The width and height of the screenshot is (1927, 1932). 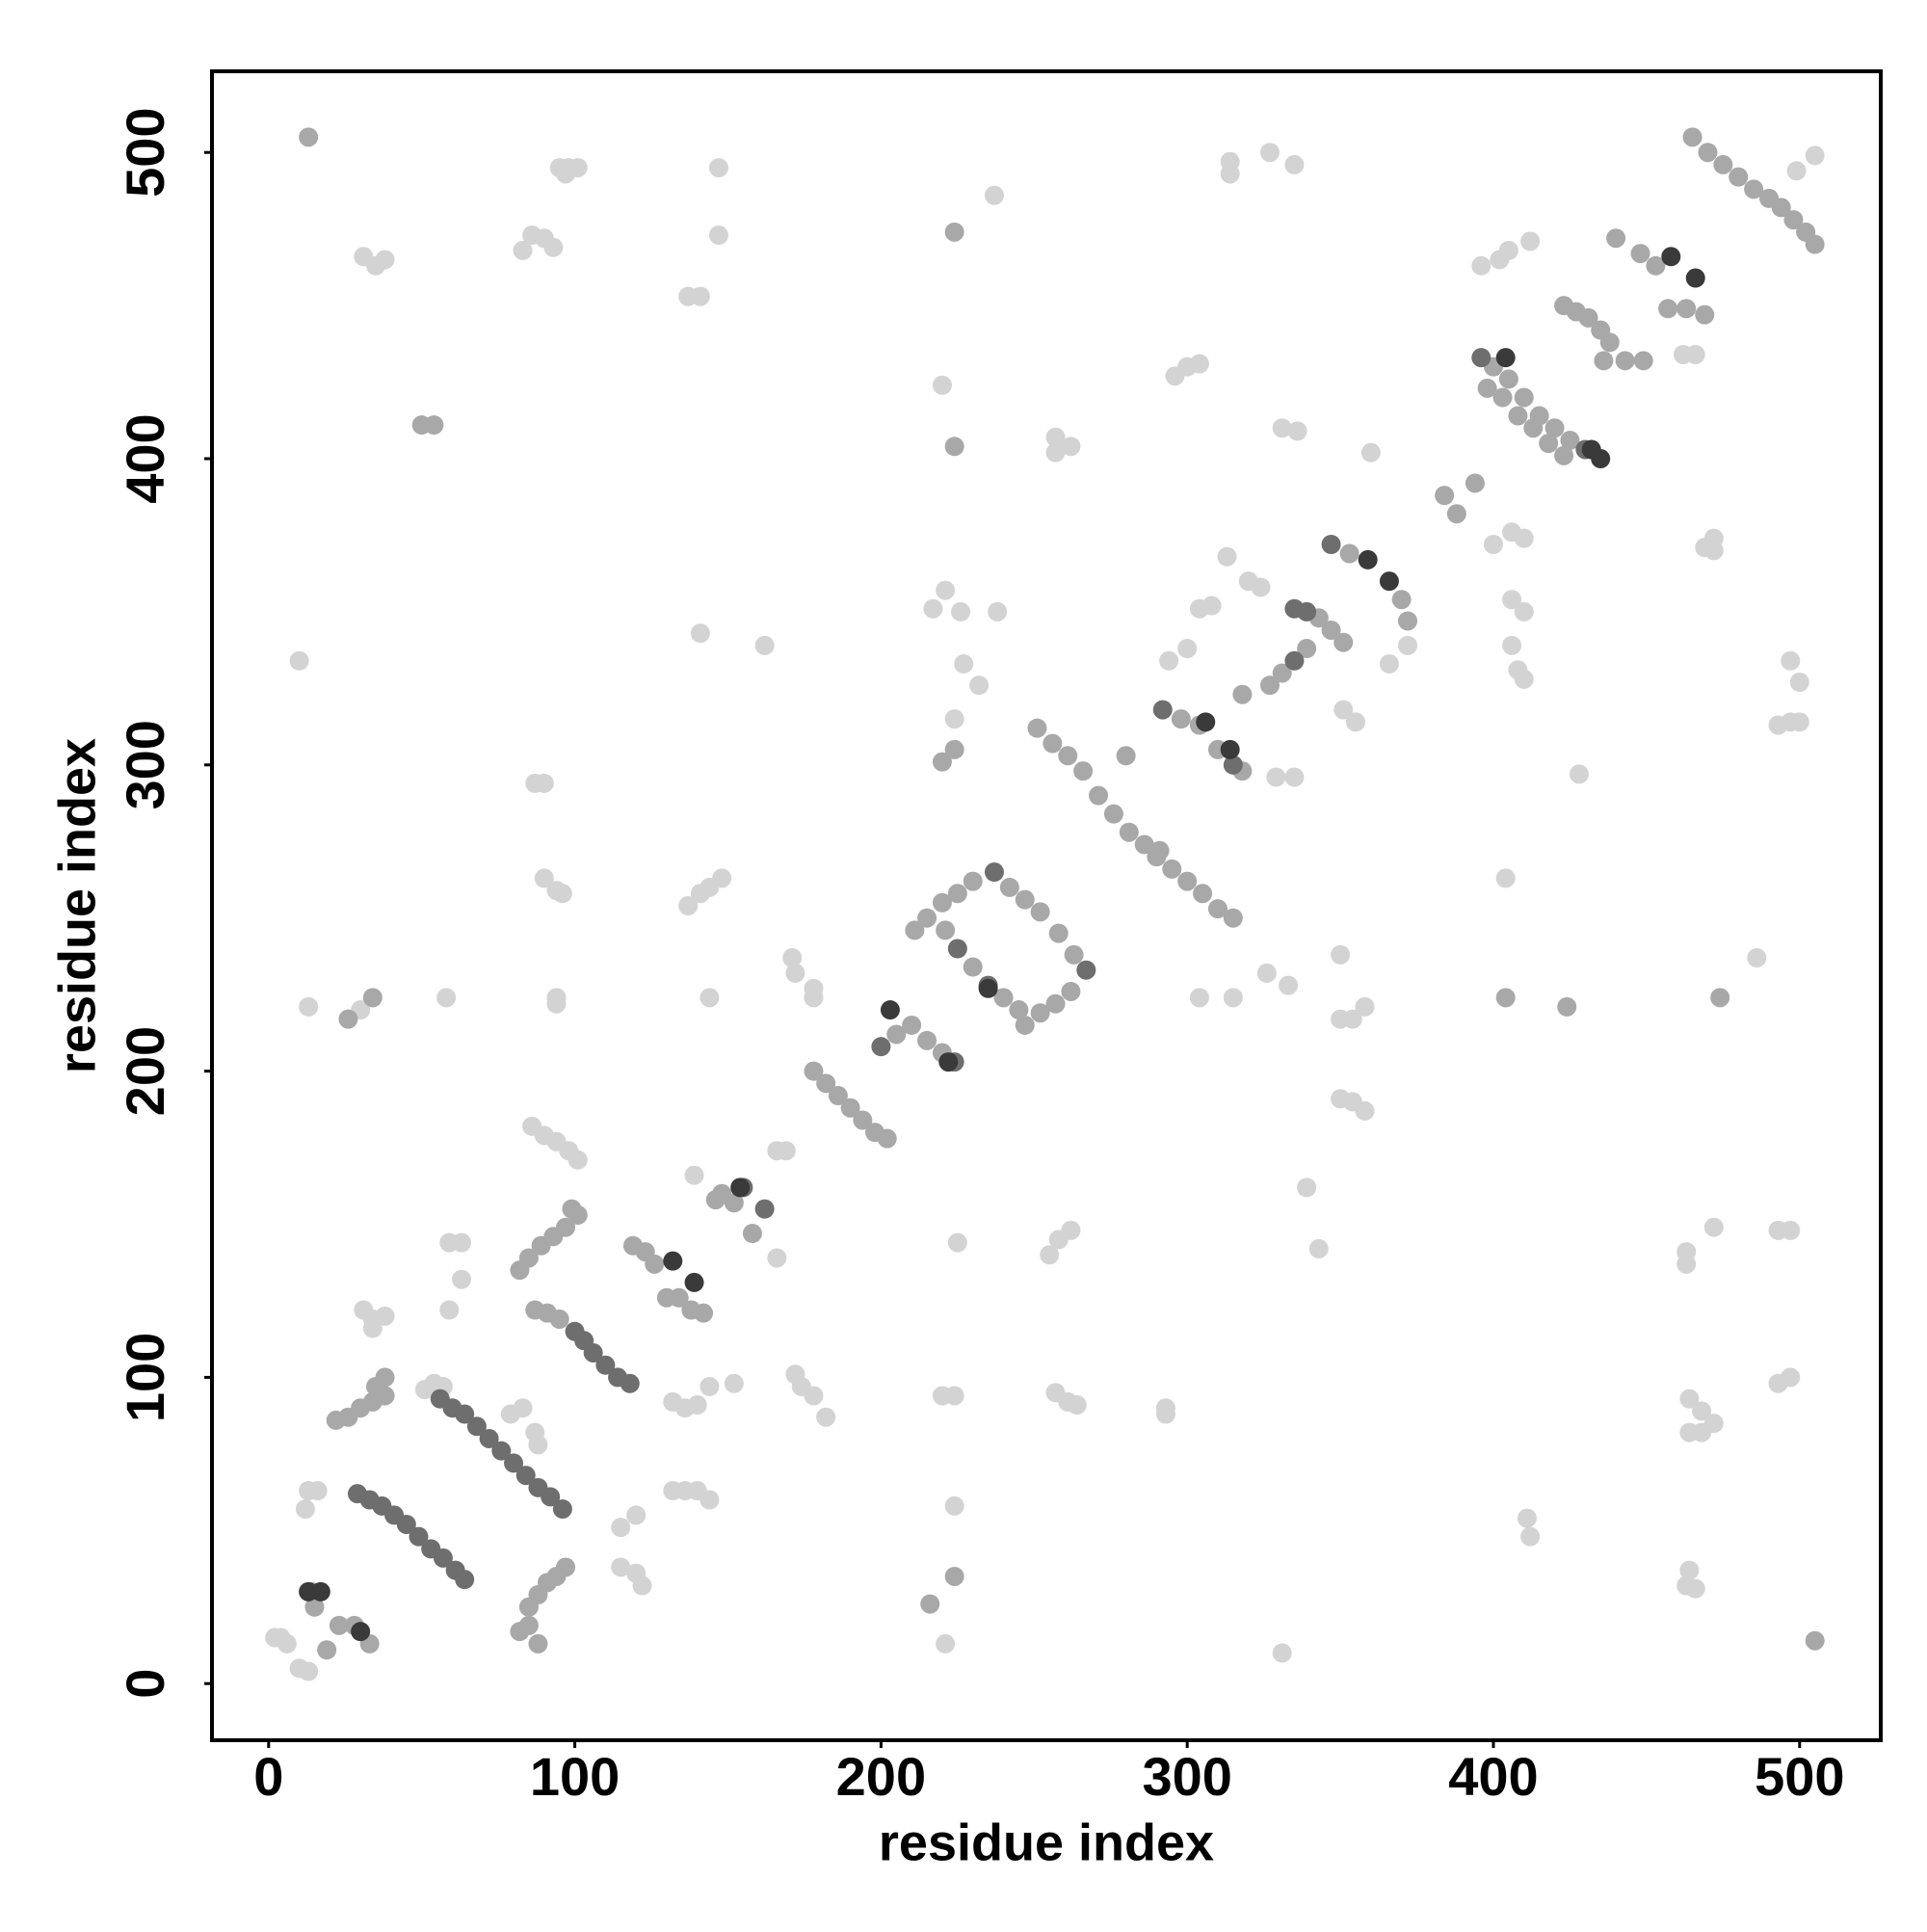 I want to click on y-tick-label: 0, so click(x=145, y=1684).